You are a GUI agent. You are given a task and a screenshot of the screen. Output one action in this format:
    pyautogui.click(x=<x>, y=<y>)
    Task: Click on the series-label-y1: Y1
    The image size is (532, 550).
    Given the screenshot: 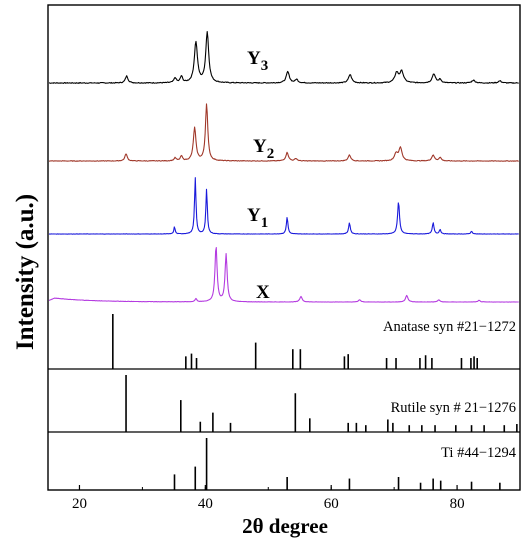 What is the action you would take?
    pyautogui.click(x=257, y=218)
    